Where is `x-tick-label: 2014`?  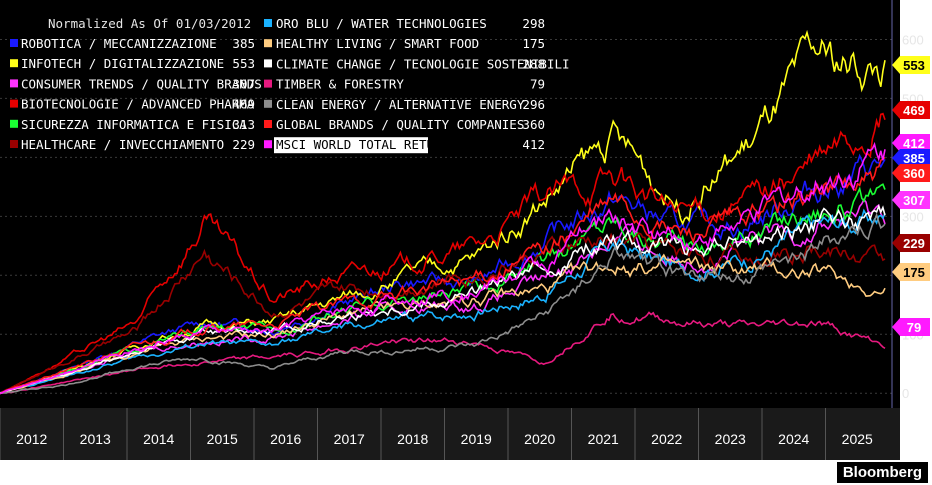
x-tick-label: 2014 is located at coordinates (158, 439).